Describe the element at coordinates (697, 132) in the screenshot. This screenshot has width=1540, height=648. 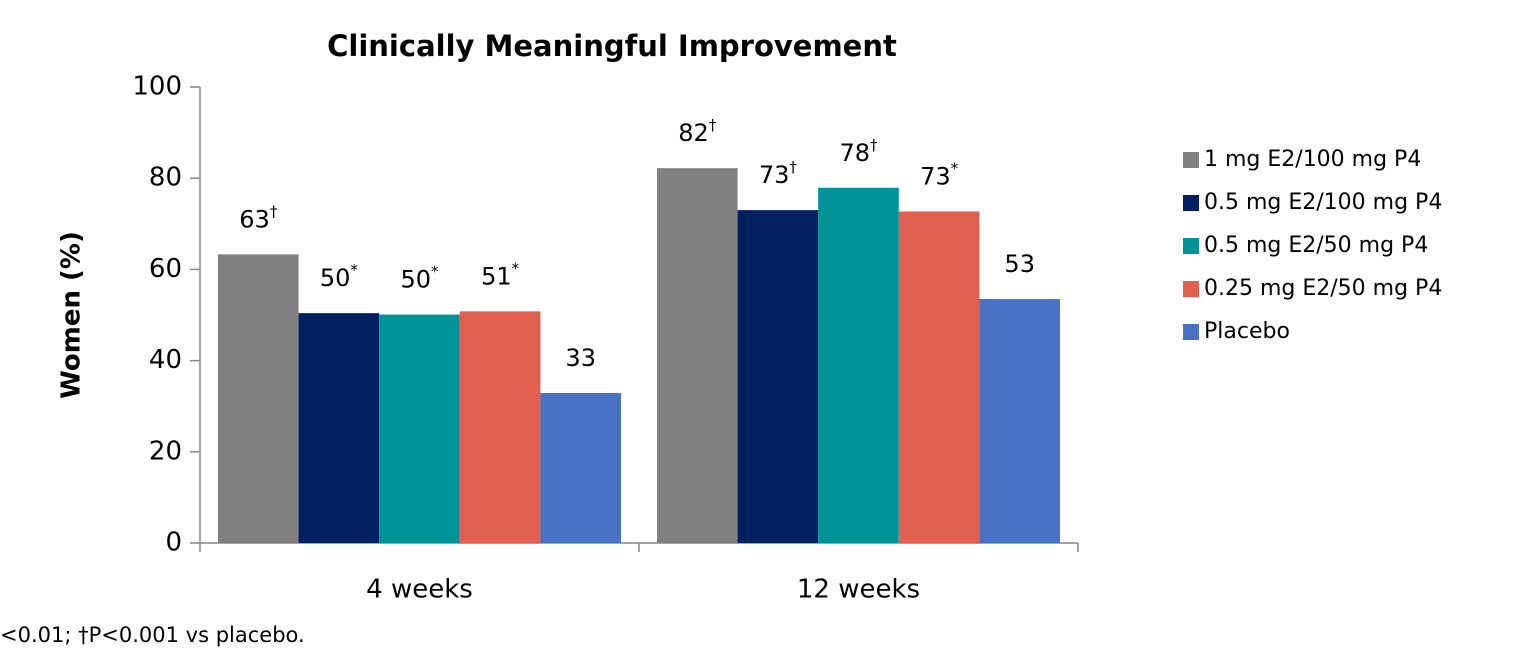
I see `value-label: 82†` at that location.